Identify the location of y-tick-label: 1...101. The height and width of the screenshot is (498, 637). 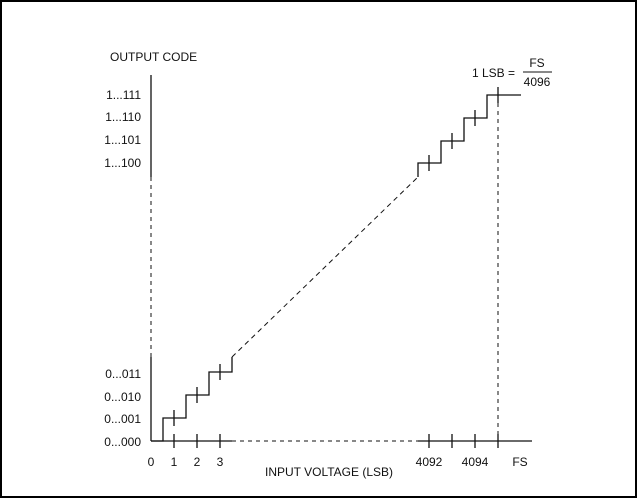
(122, 140).